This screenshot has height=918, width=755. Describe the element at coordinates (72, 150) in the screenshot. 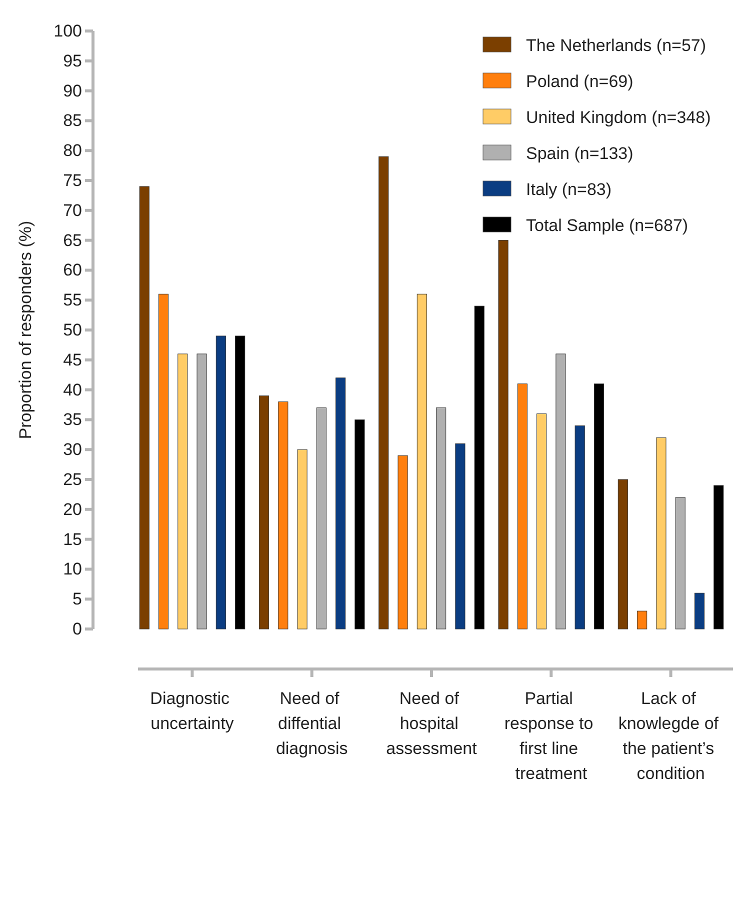

I see `y-tick-label: 80` at that location.